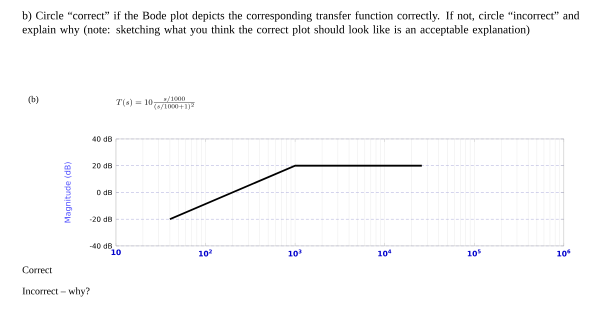 This screenshot has width=612, height=323. I want to click on text: (b), so click(33, 100).